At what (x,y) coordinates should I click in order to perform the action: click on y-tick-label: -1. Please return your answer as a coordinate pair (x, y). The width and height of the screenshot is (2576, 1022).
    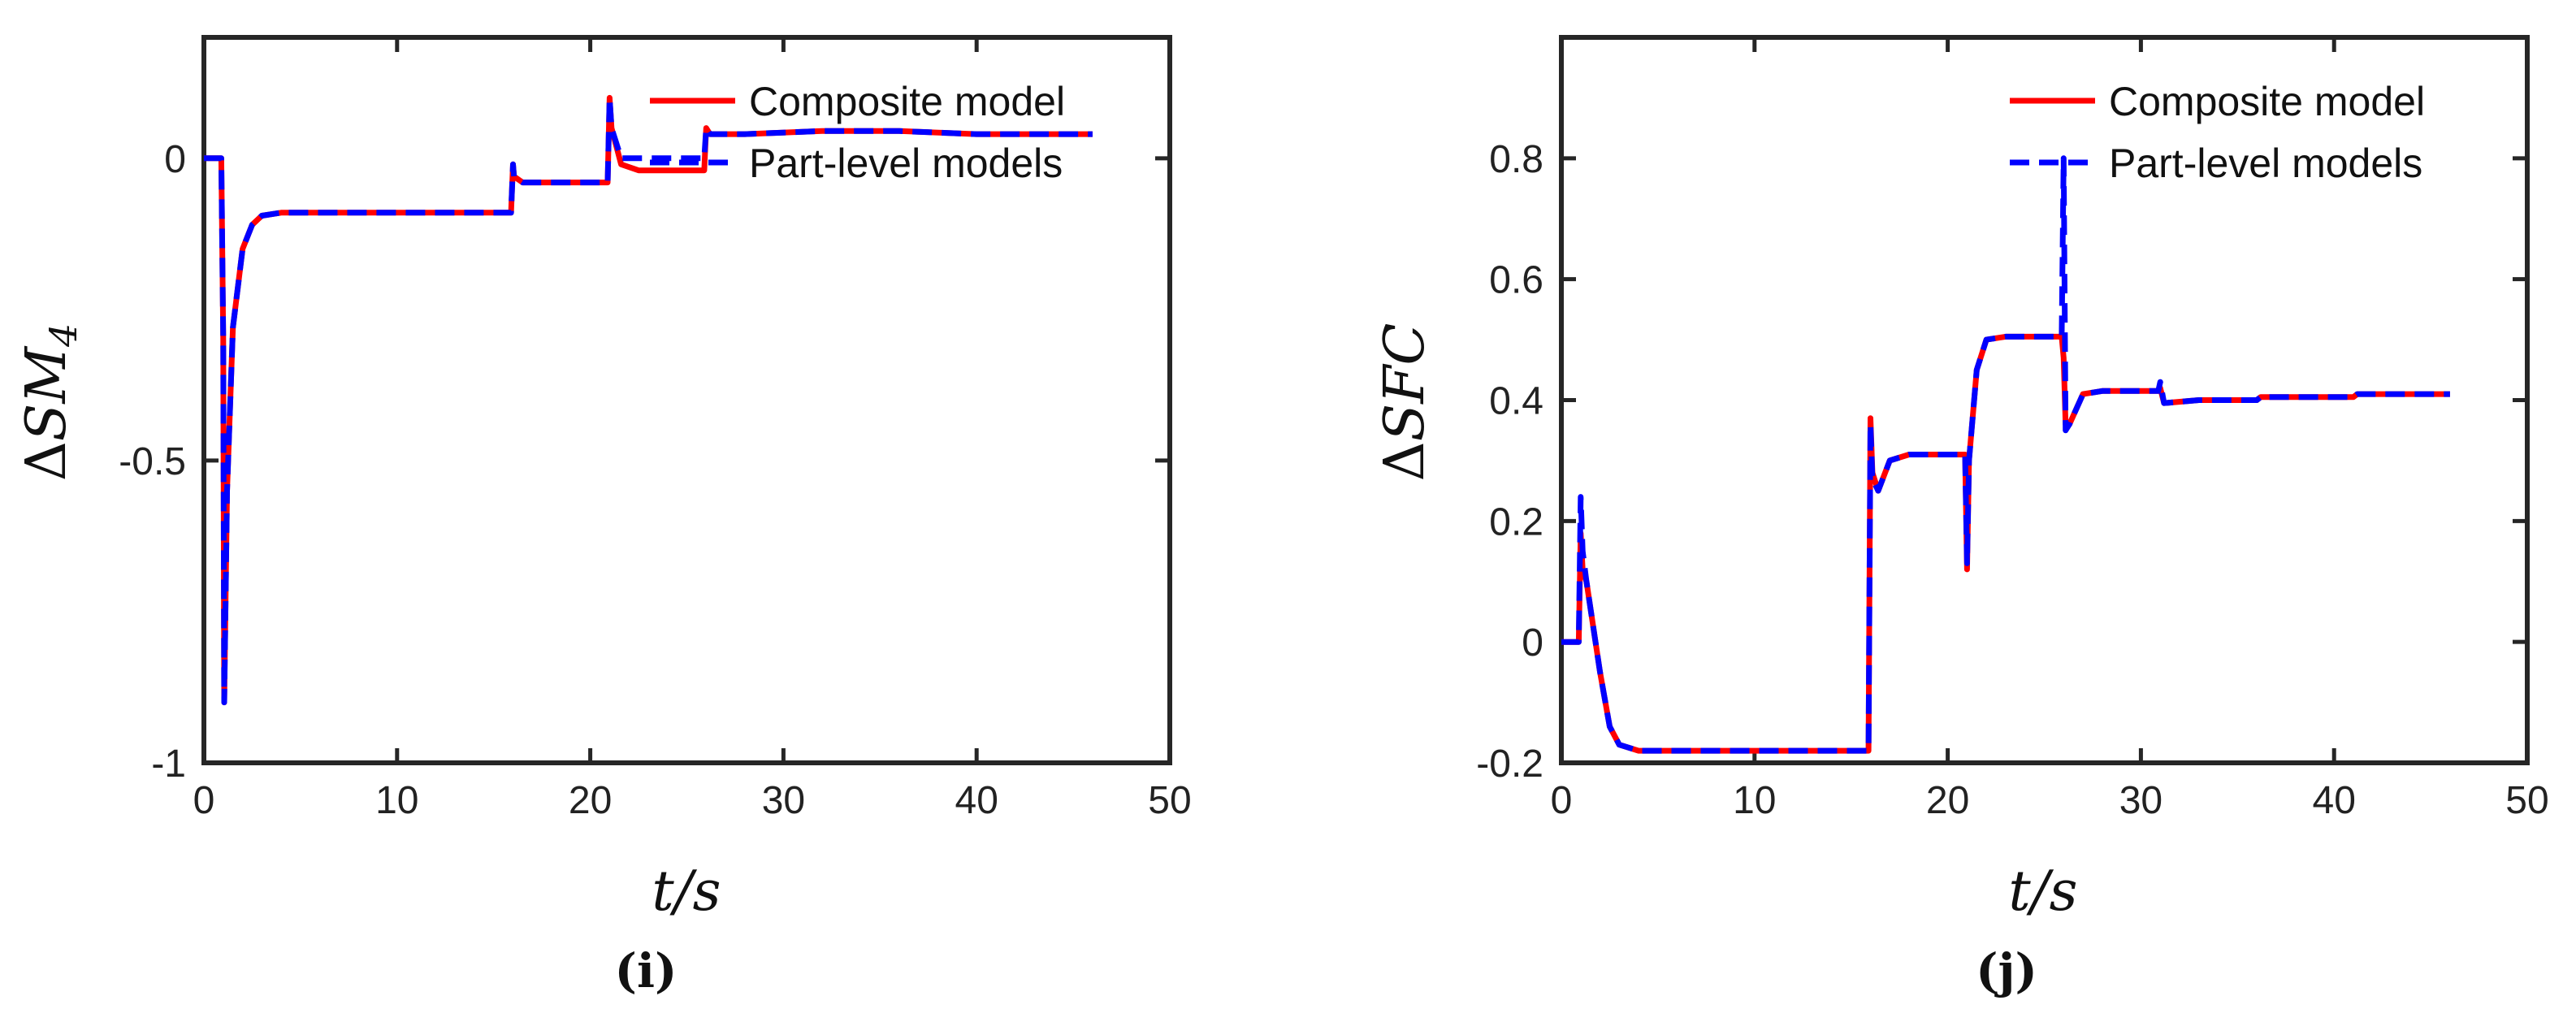
    Looking at the image, I should click on (168, 765).